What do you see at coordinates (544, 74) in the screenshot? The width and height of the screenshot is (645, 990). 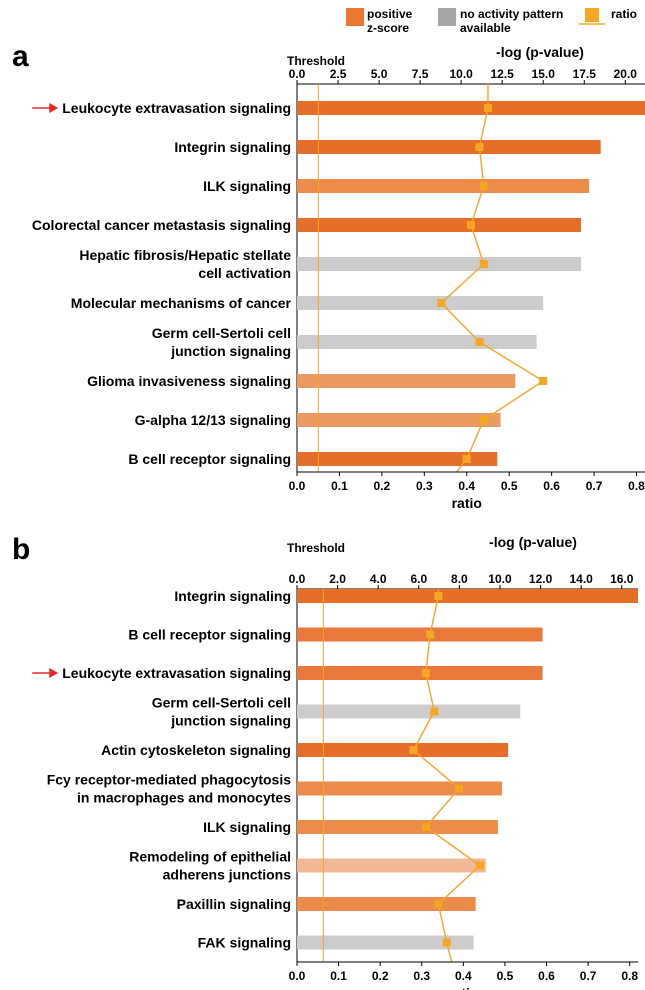 I see `top-axis-tick-label: 15.0` at bounding box center [544, 74].